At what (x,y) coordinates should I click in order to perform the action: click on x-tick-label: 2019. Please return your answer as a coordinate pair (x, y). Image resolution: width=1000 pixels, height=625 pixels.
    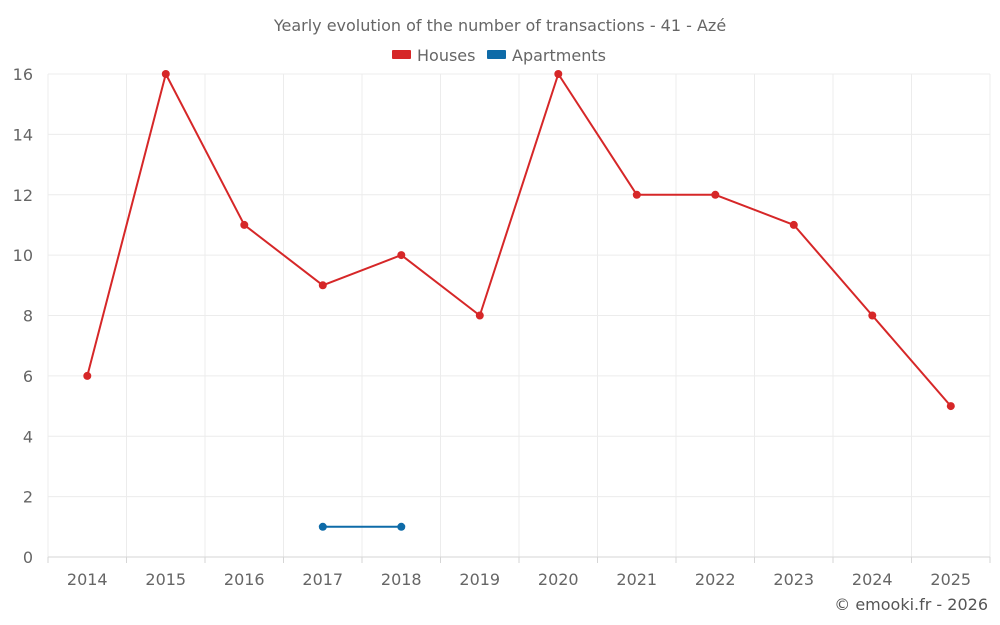
    Looking at the image, I should click on (479, 579).